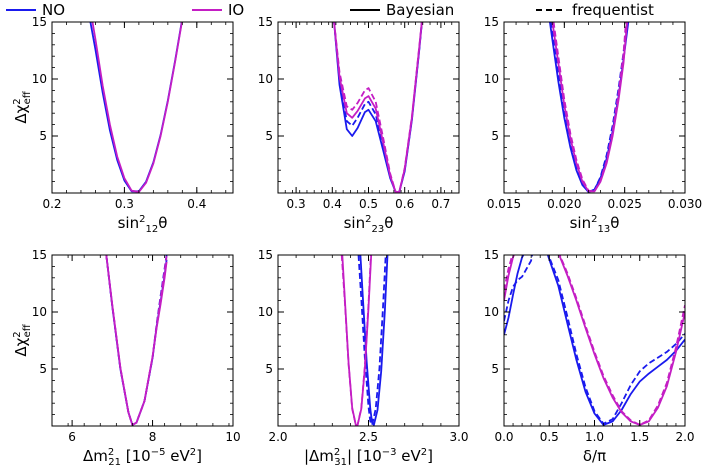  Describe the element at coordinates (595, 224) in the screenshot. I see `x-axis-label: sin213θ` at that location.